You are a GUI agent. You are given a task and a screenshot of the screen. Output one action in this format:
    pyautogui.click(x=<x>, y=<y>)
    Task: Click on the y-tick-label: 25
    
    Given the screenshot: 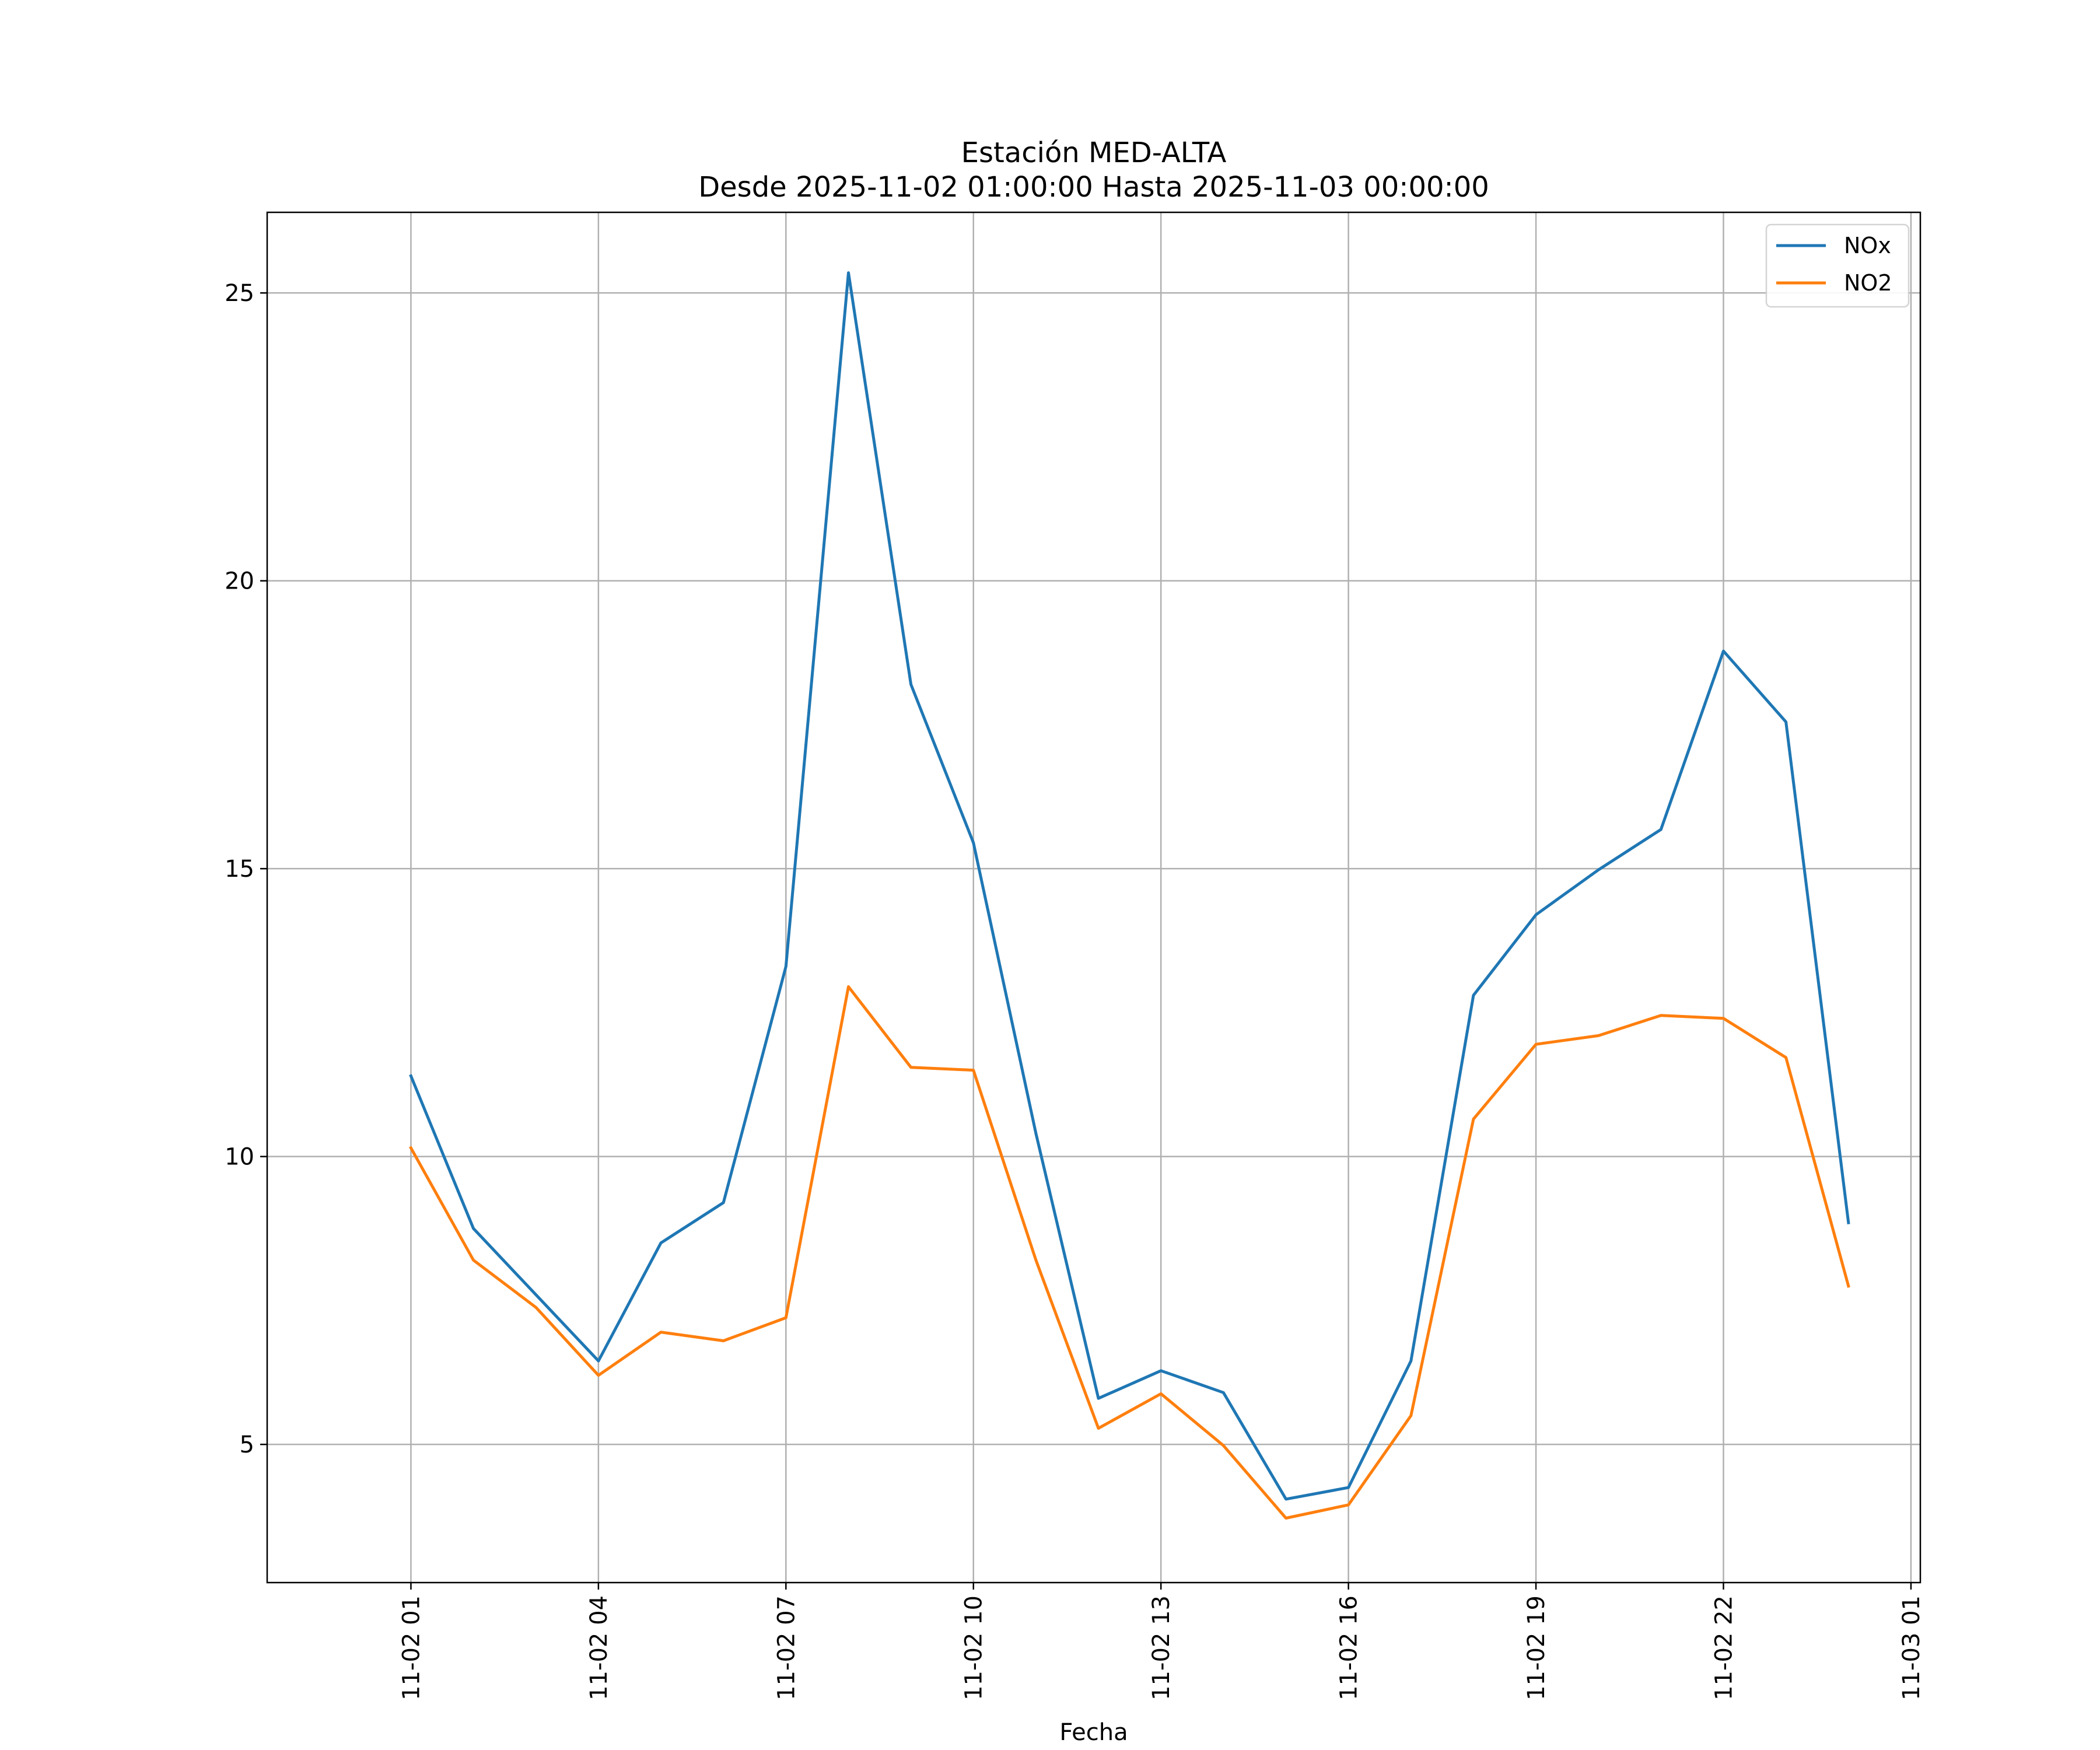 What is the action you would take?
    pyautogui.click(x=239, y=293)
    